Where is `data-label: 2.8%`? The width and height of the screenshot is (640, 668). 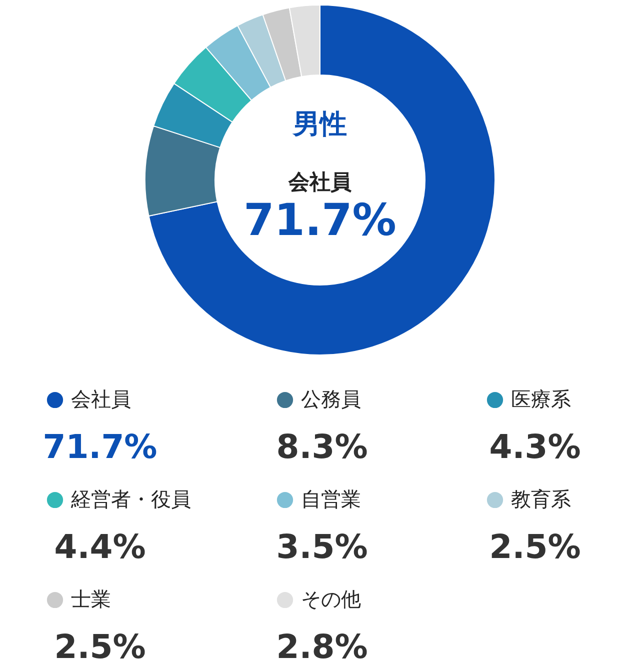 data-label: 2.8% is located at coordinates (322, 646).